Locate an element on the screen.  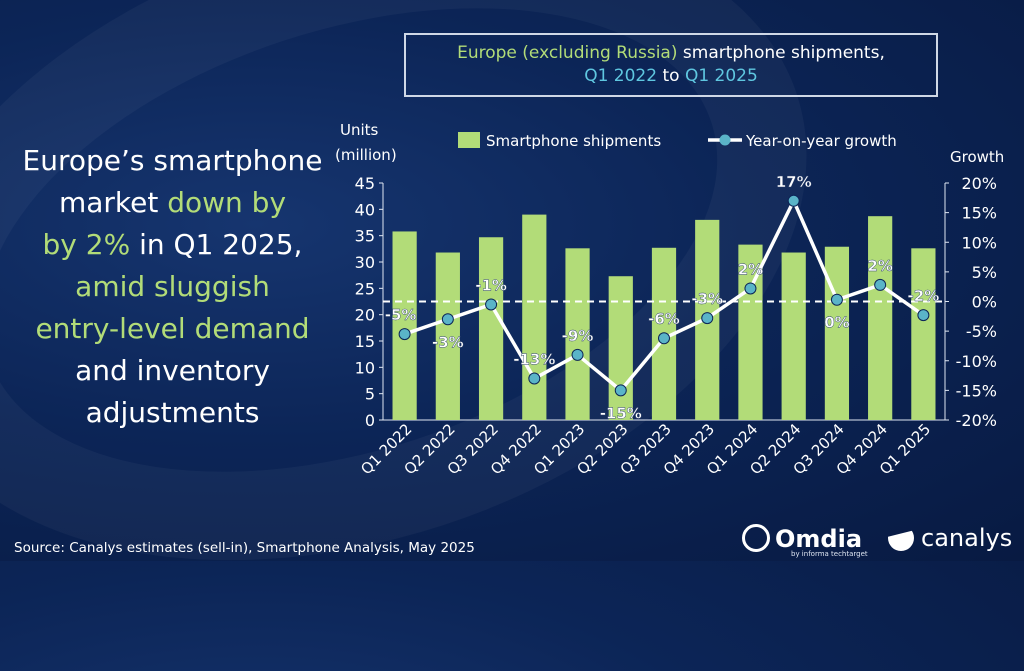
y-tick-label-left: 40 is located at coordinates (365, 209).